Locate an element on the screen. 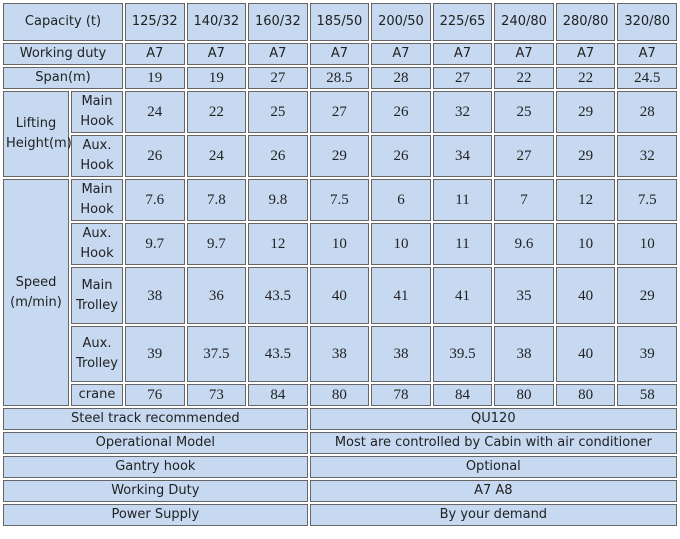 The image size is (680, 539). header-cell: 200/50 is located at coordinates (401, 22).